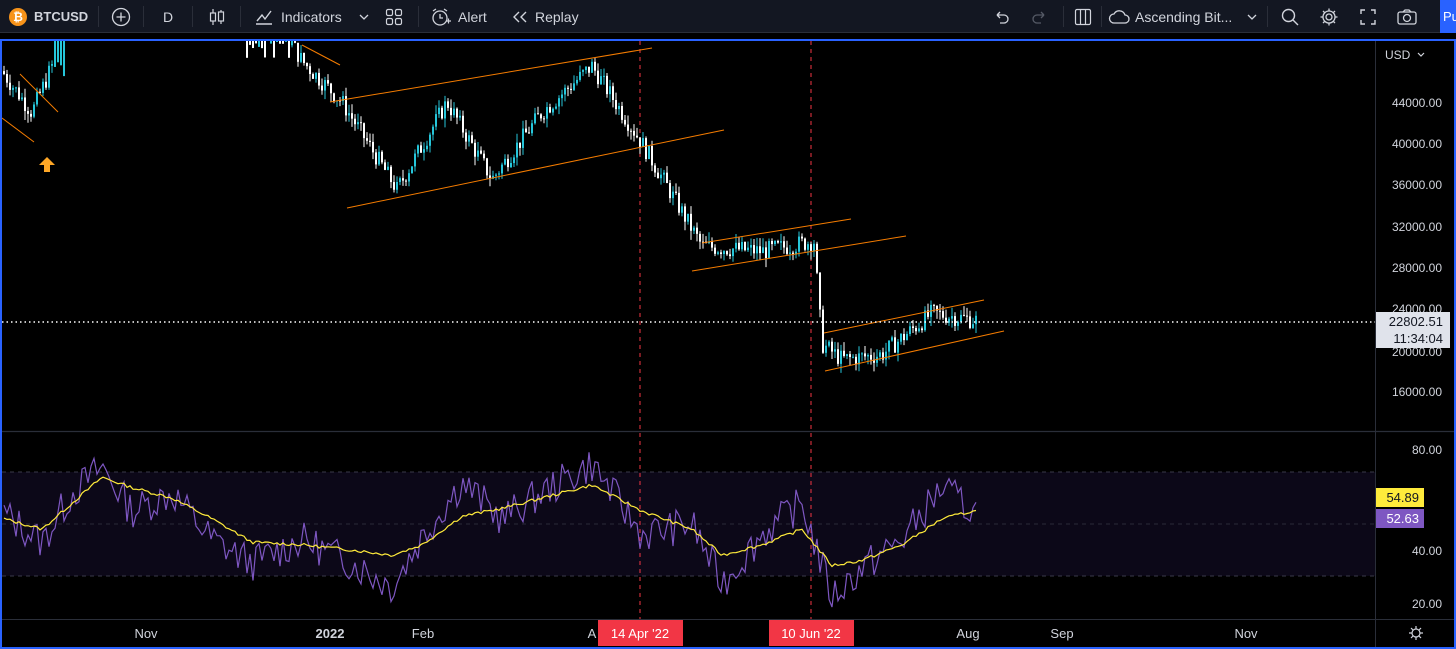 This screenshot has width=1456, height=649. I want to click on rewind-icon, so click(520, 16).